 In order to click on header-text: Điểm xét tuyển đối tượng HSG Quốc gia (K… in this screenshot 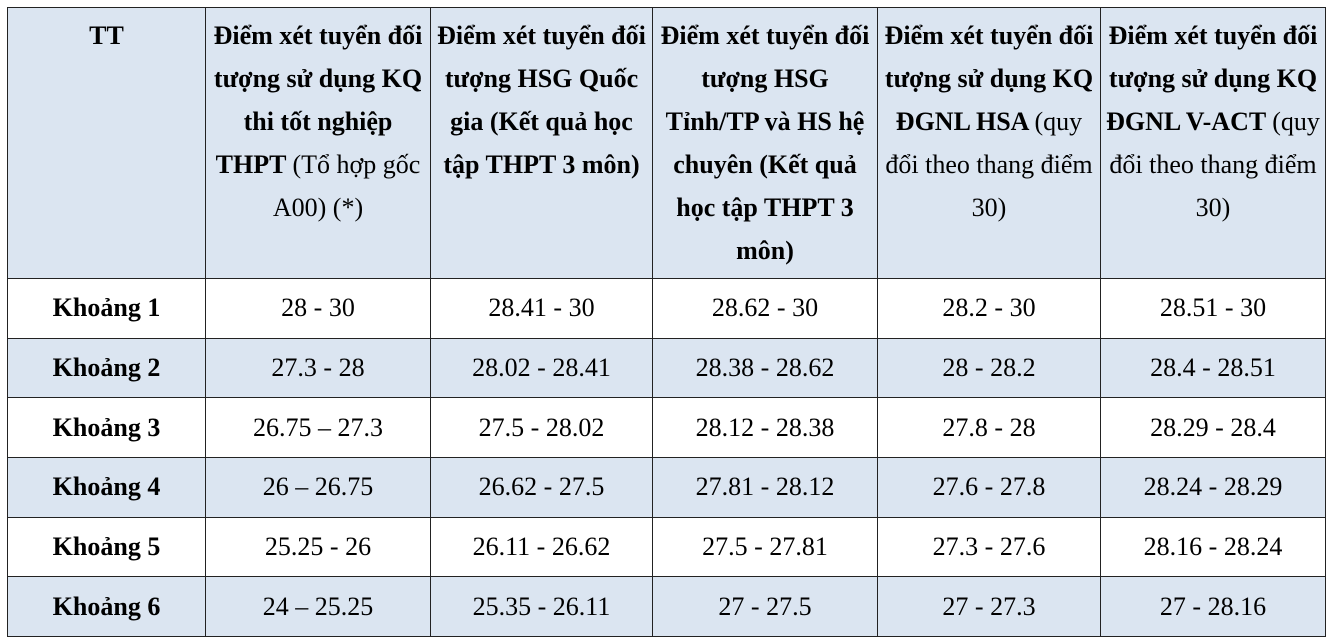, I will do `click(541, 100)`.